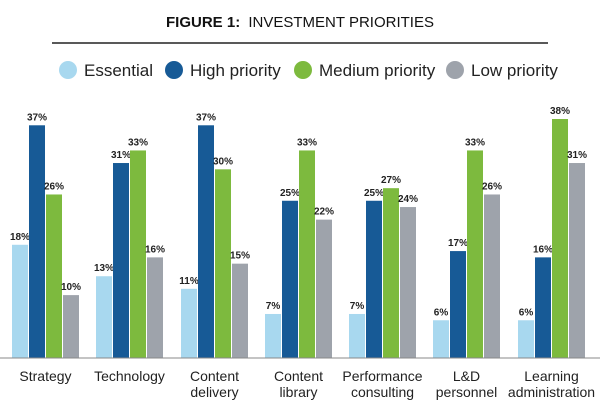  What do you see at coordinates (475, 142) in the screenshot?
I see `value-label-landd-personnel-medium-priority: 33%` at bounding box center [475, 142].